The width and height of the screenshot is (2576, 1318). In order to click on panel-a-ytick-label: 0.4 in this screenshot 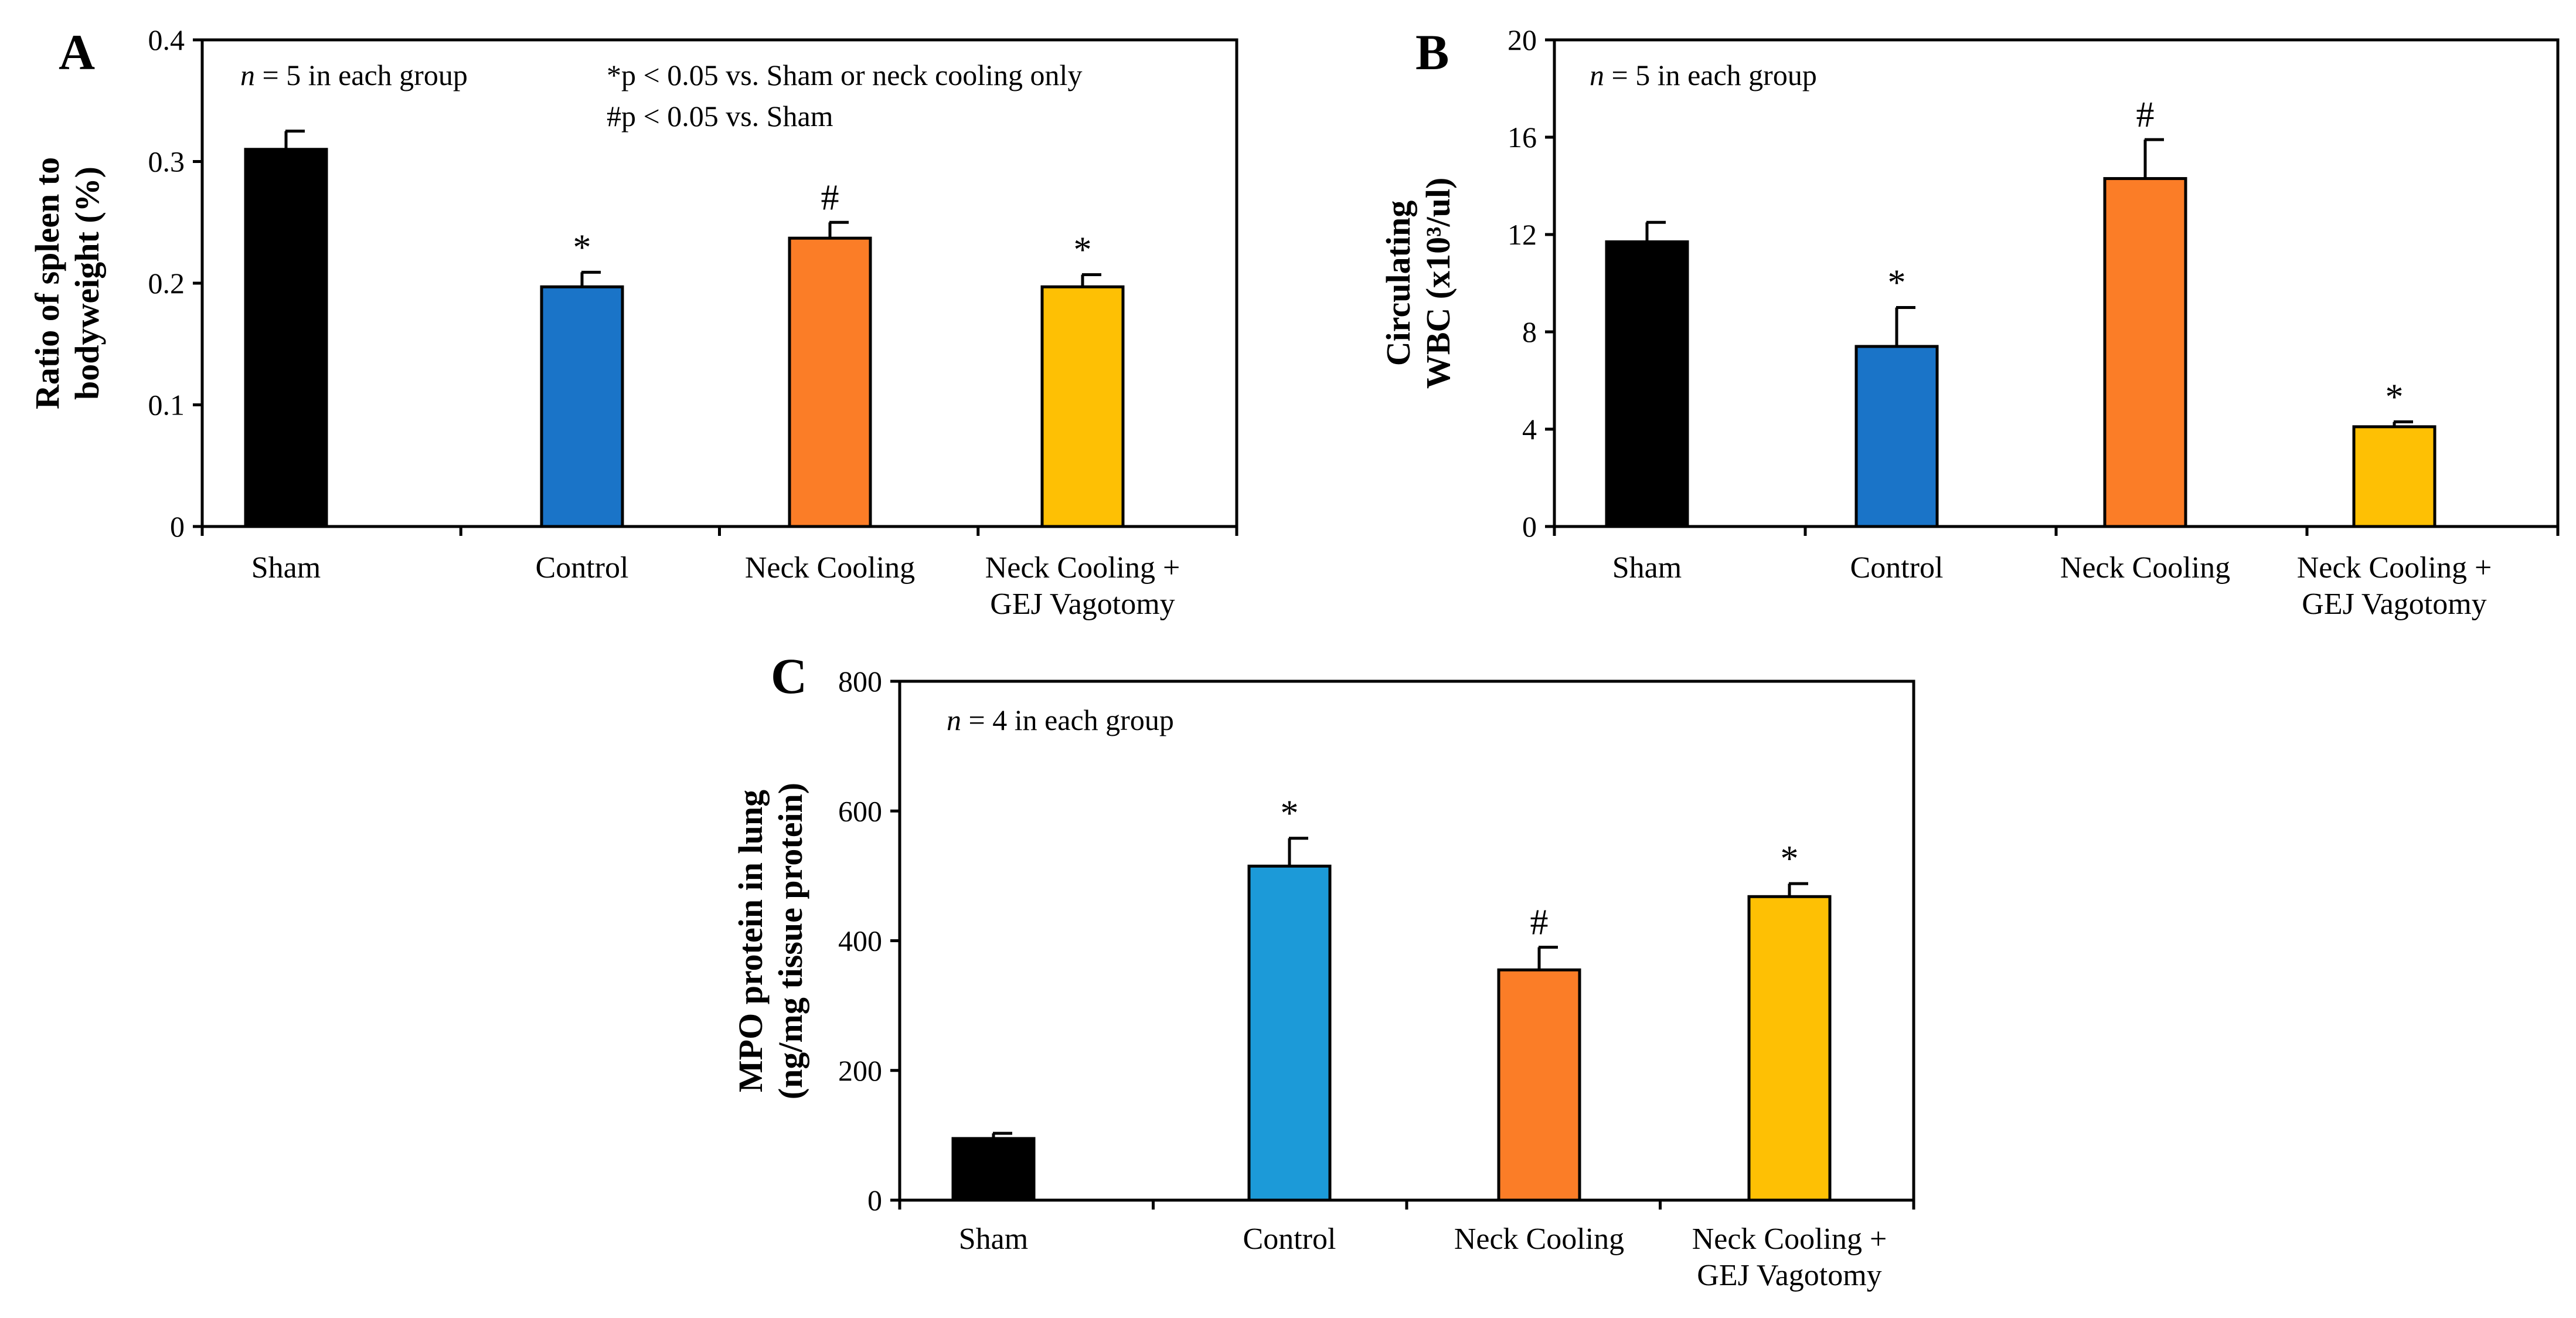, I will do `click(166, 40)`.